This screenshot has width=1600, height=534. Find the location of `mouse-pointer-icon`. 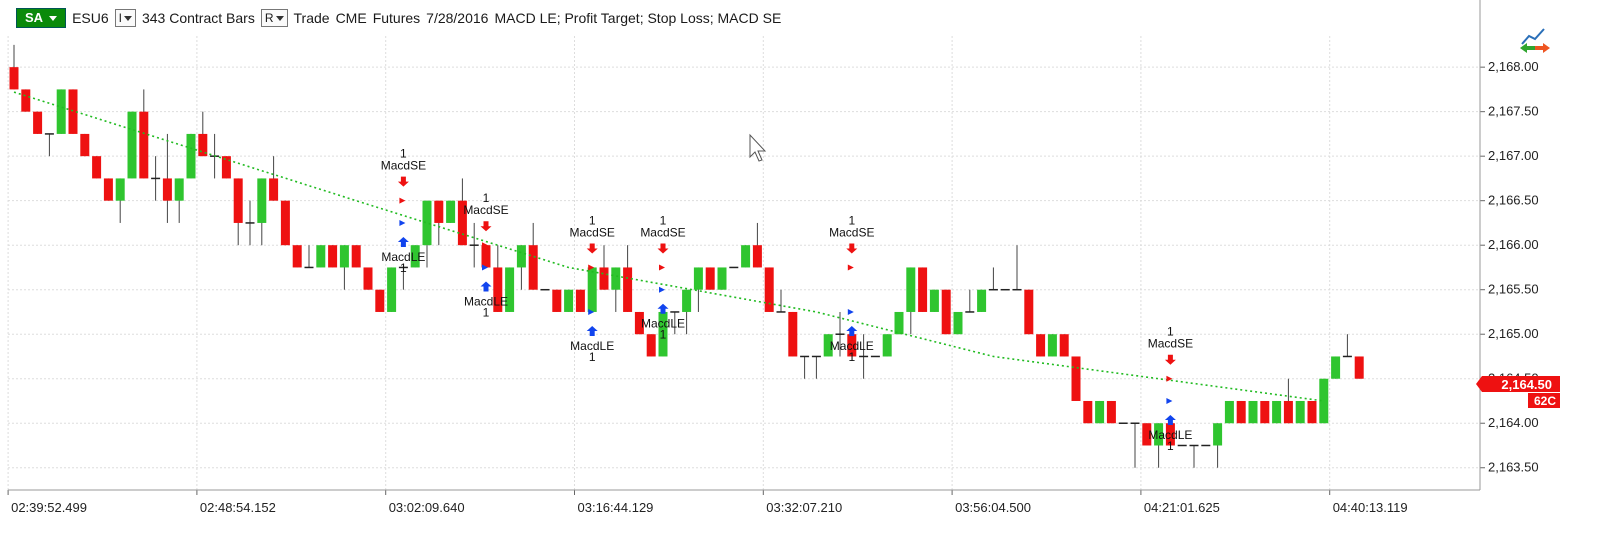

mouse-pointer-icon is located at coordinates (758, 147).